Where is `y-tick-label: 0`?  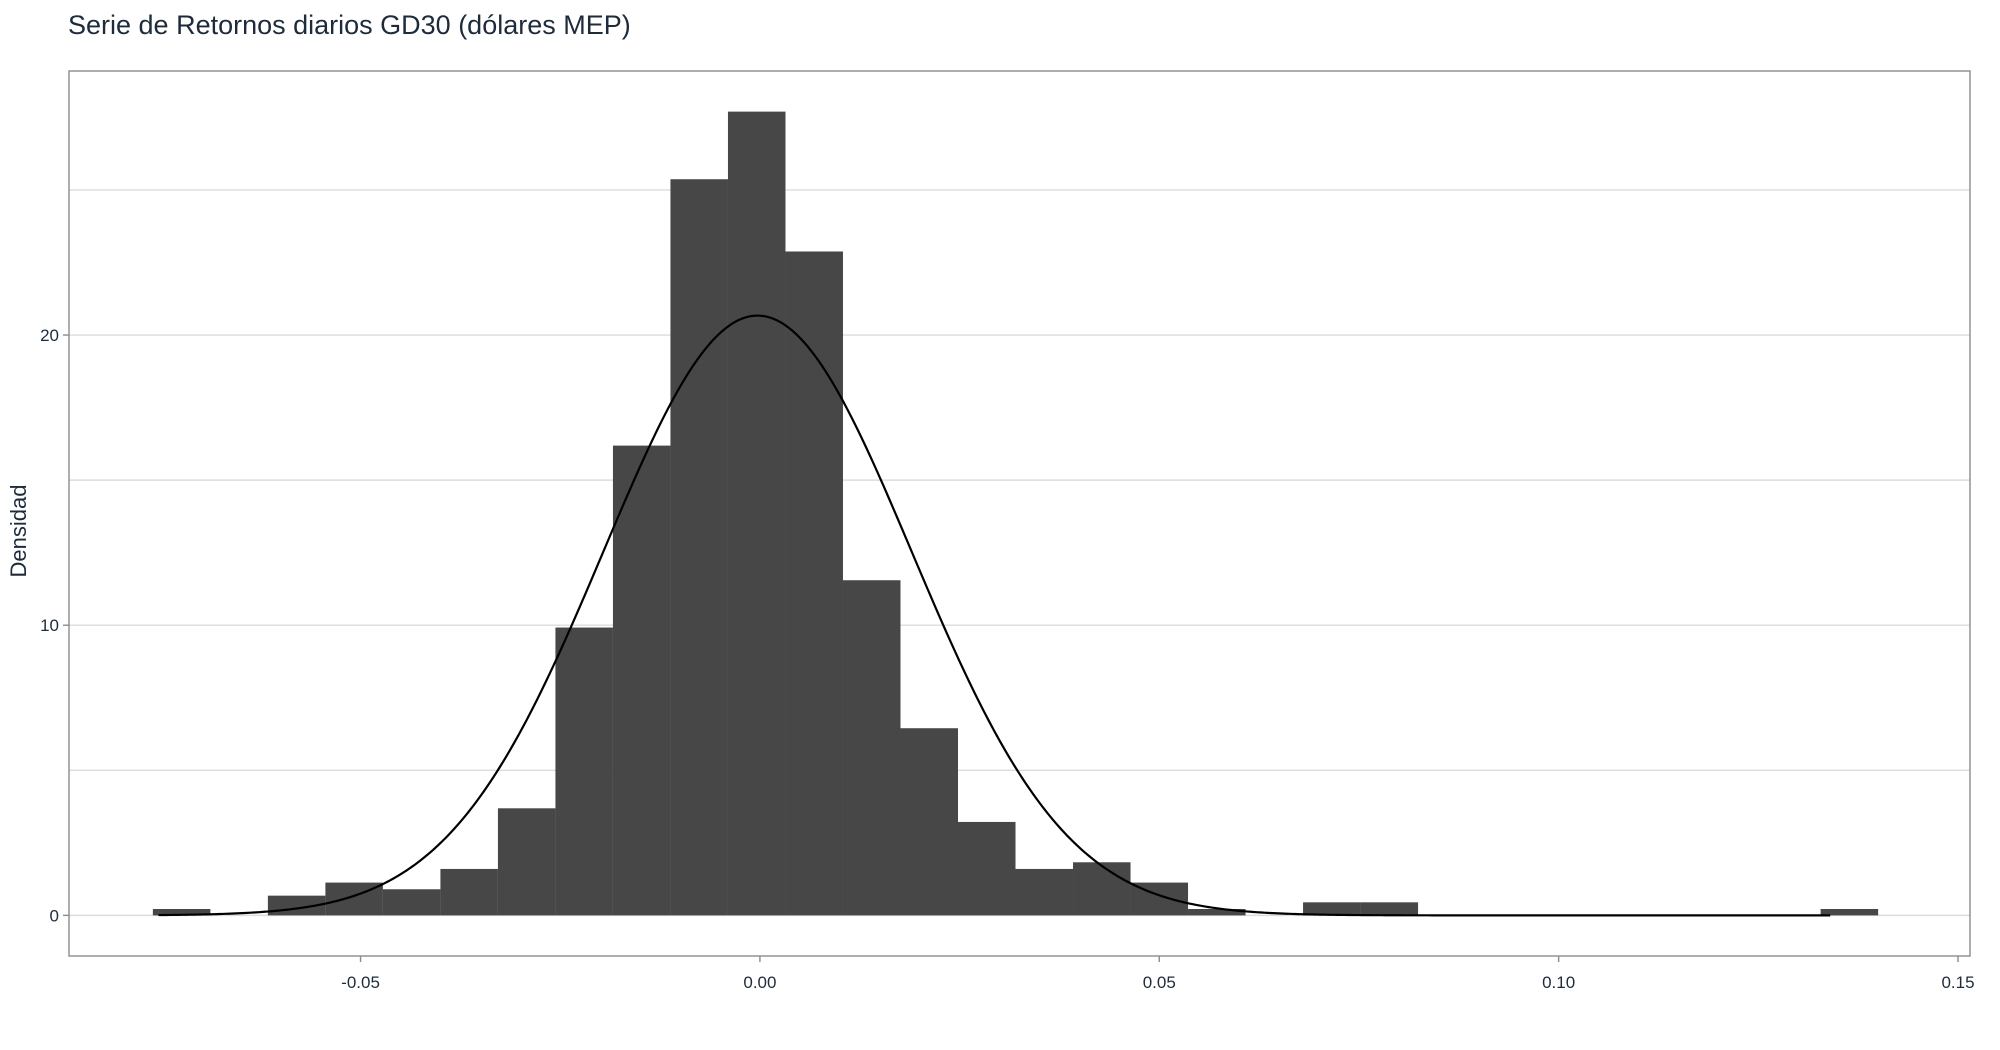 y-tick-label: 0 is located at coordinates (54, 915).